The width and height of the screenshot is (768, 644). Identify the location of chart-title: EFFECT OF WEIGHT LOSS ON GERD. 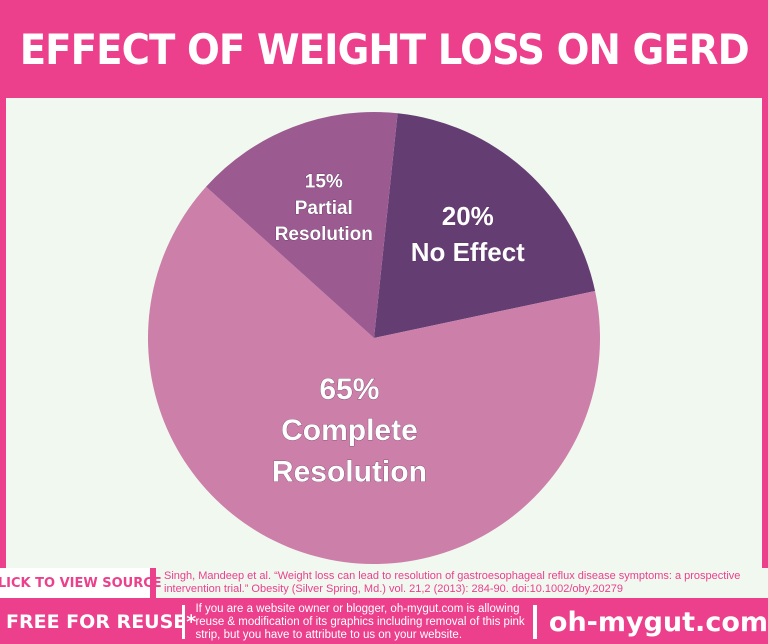
(384, 49).